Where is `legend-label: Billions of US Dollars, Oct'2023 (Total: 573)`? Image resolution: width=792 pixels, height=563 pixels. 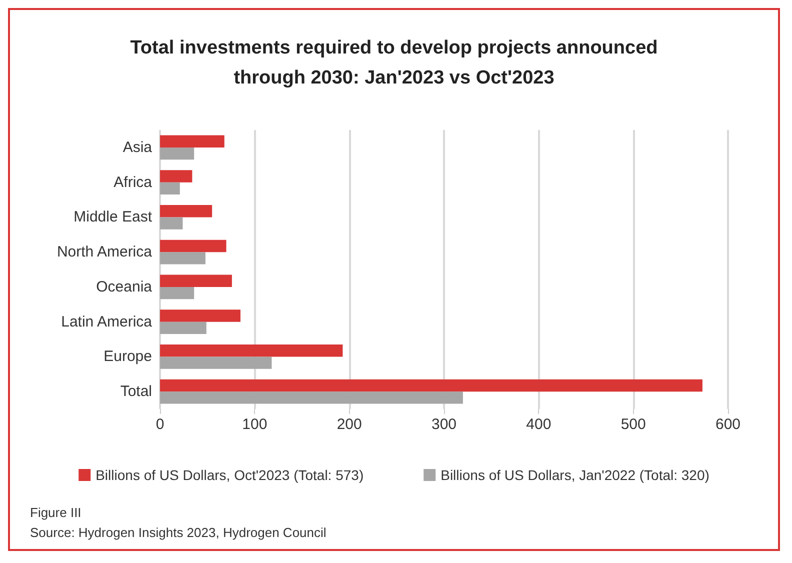
legend-label: Billions of US Dollars, Oct'2023 (Total: 573) is located at coordinates (230, 475).